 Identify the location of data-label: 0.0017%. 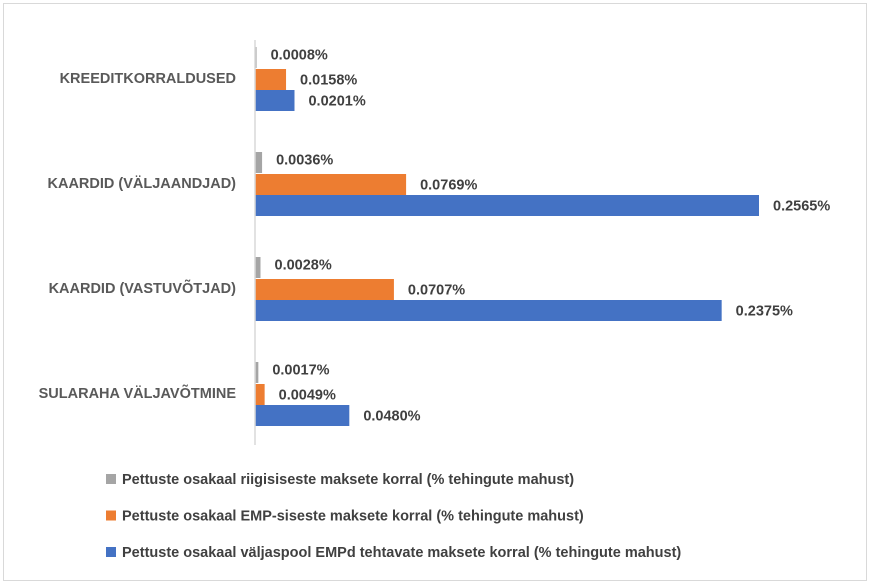
(300, 371).